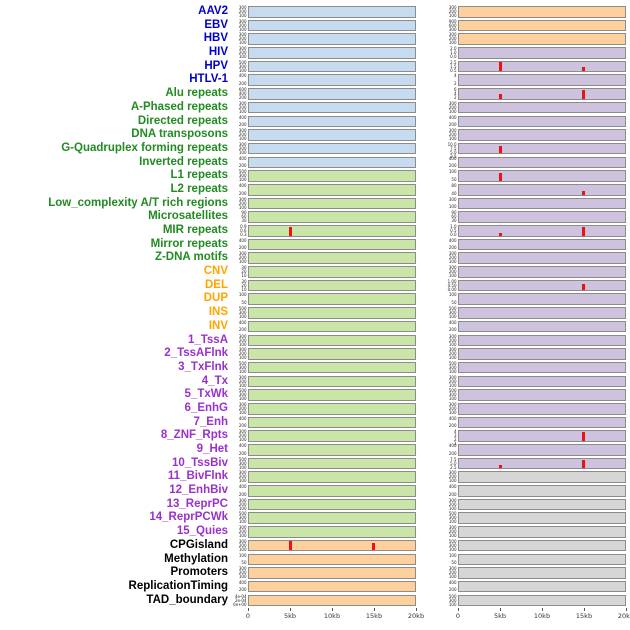 The height and width of the screenshot is (630, 630). Describe the element at coordinates (315, 354) in the screenshot. I see `track-row: 2_TssAFlnk 300 200 100 300 200 100` at that location.